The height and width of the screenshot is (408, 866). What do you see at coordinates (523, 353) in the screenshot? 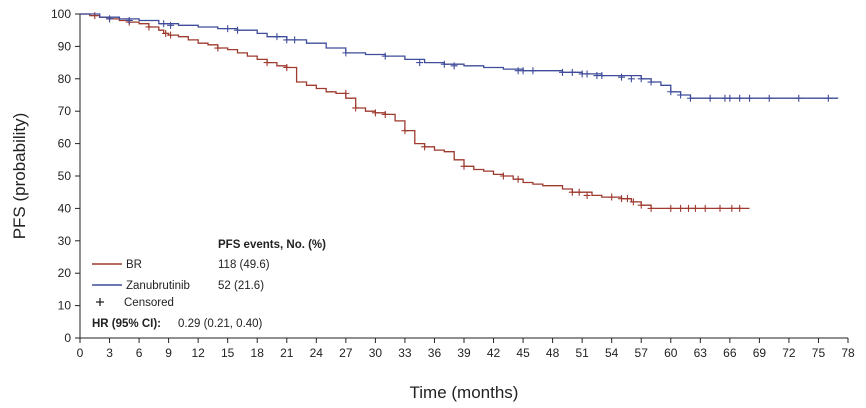
I see `x-tick-label: 45` at bounding box center [523, 353].